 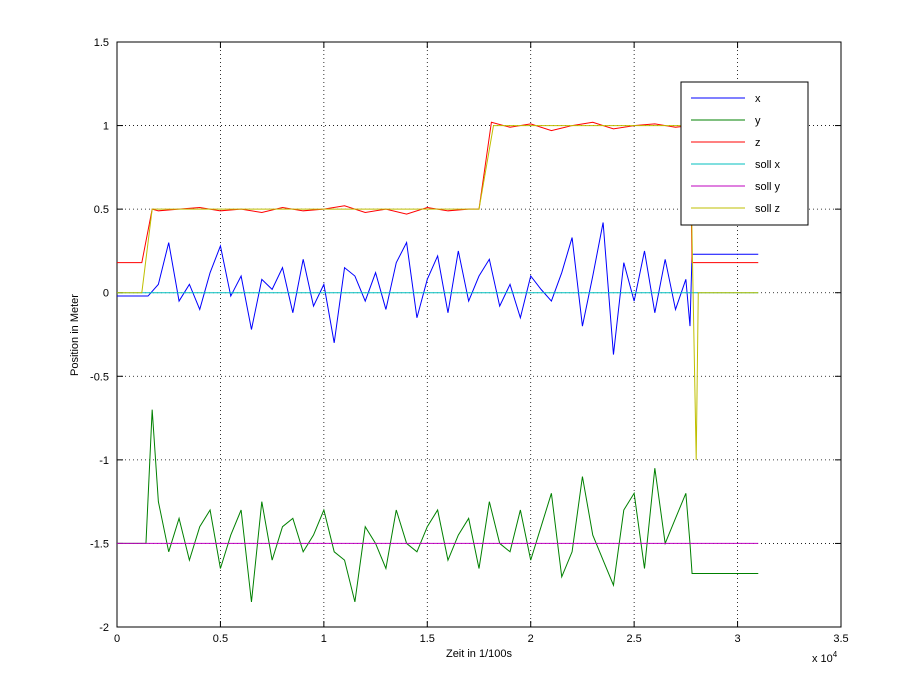 What do you see at coordinates (758, 99) in the screenshot?
I see `legend-label: x` at bounding box center [758, 99].